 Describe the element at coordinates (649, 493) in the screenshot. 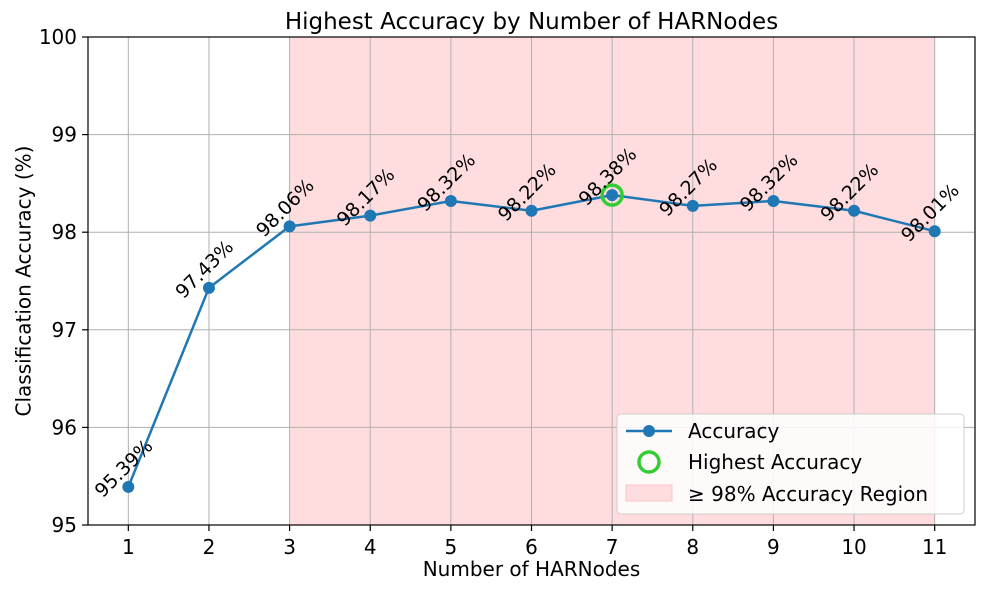

I see `legend-region-swatch` at that location.